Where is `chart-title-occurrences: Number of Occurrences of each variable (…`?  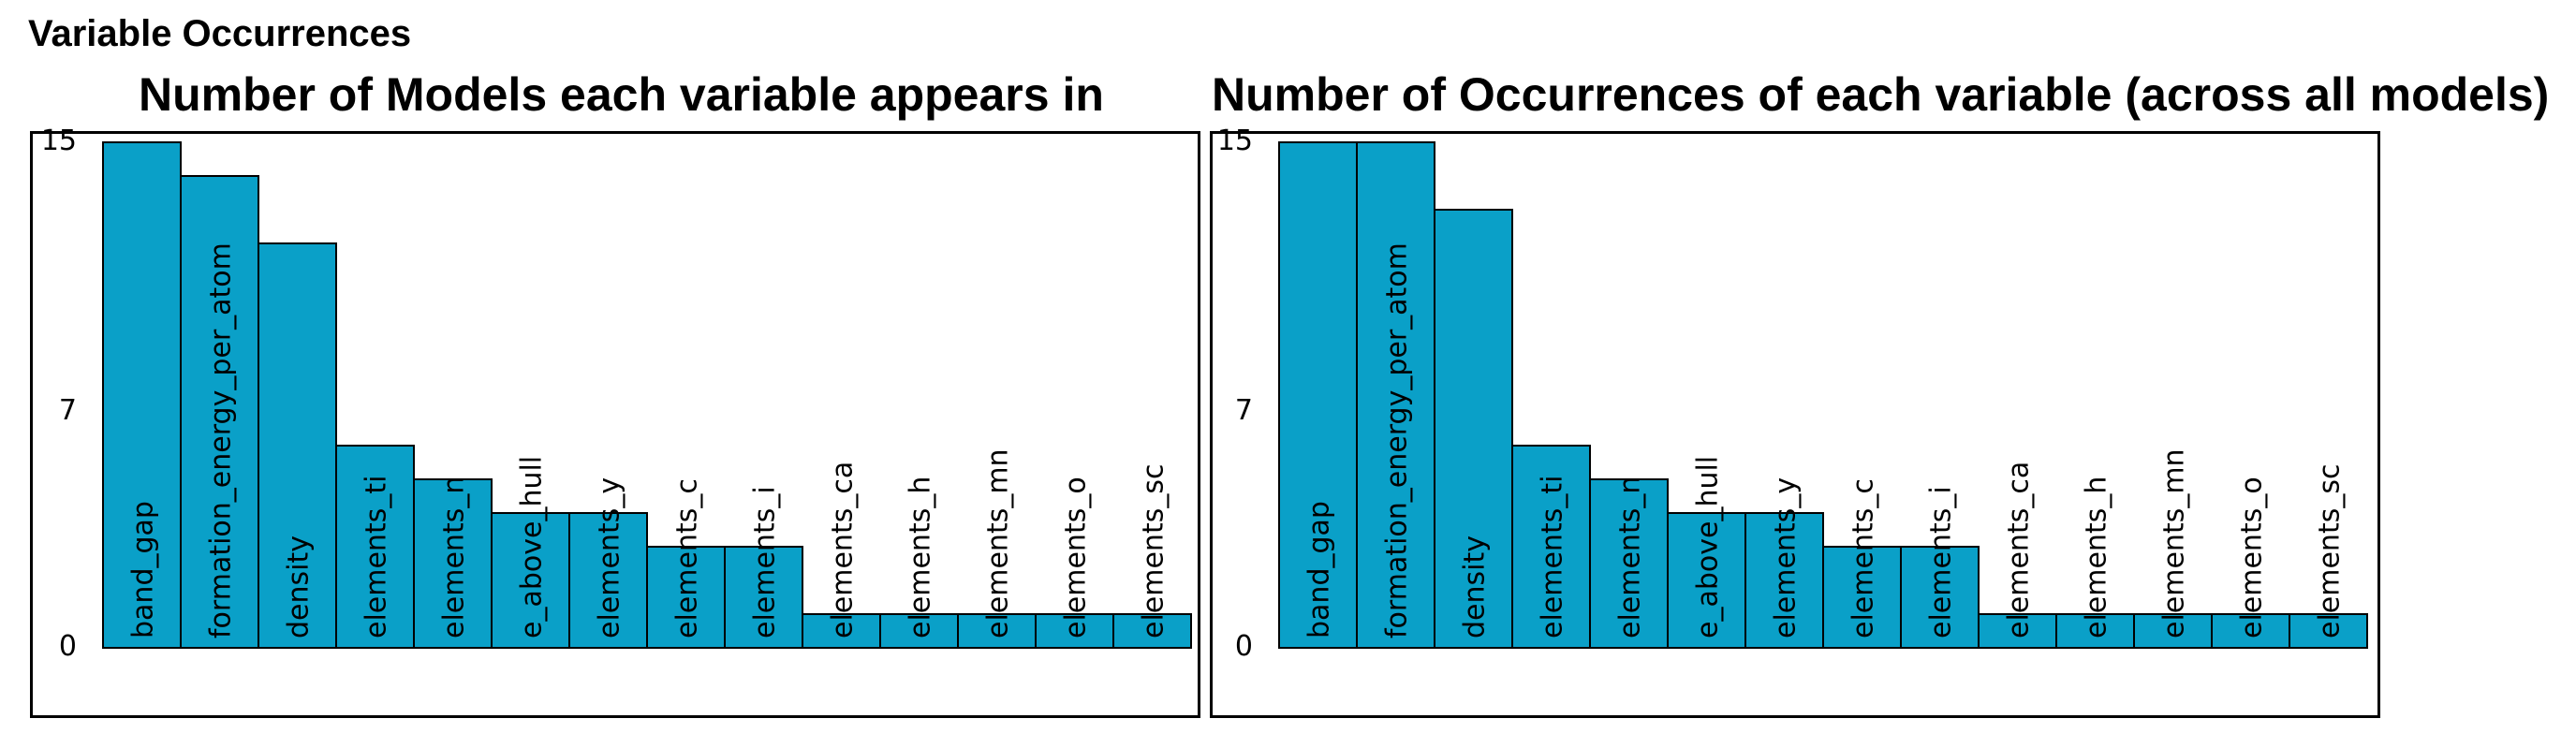 chart-title-occurrences: Number of Occurrences of each variable (… is located at coordinates (1881, 94).